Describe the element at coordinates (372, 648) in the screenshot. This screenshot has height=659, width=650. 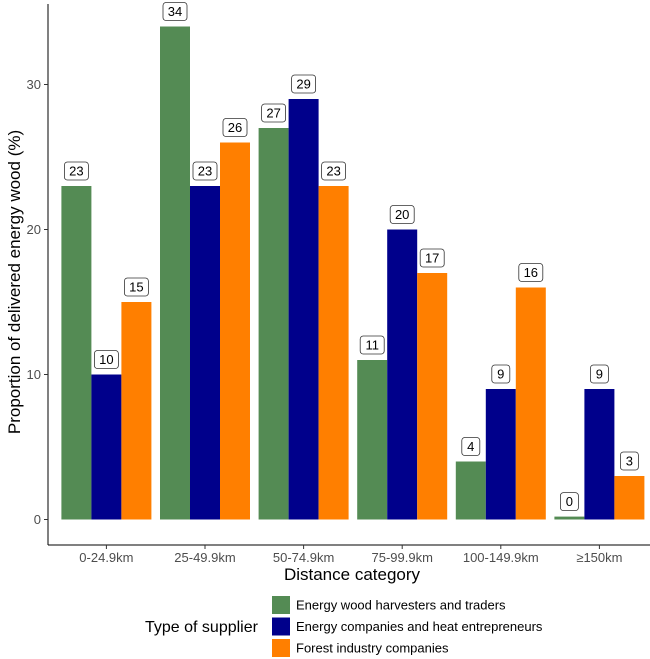
I see `legend-label: Forest industry companies` at that location.